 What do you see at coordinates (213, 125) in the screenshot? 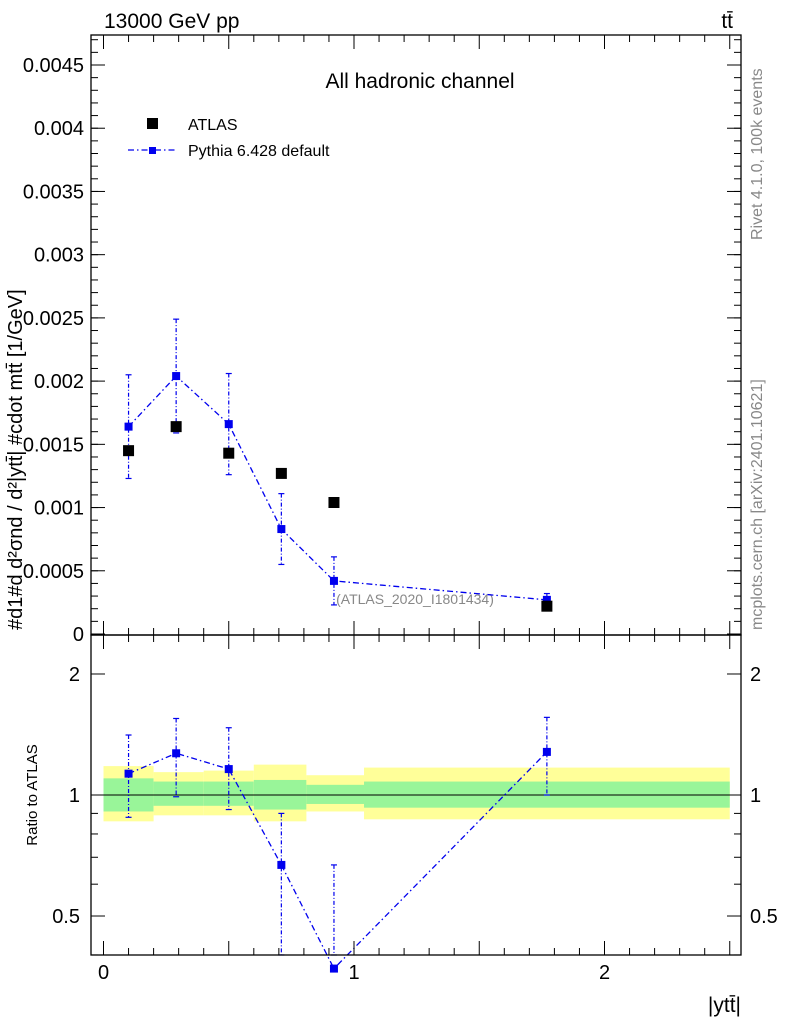
I see `legend-atlas-label: ATLAS` at bounding box center [213, 125].